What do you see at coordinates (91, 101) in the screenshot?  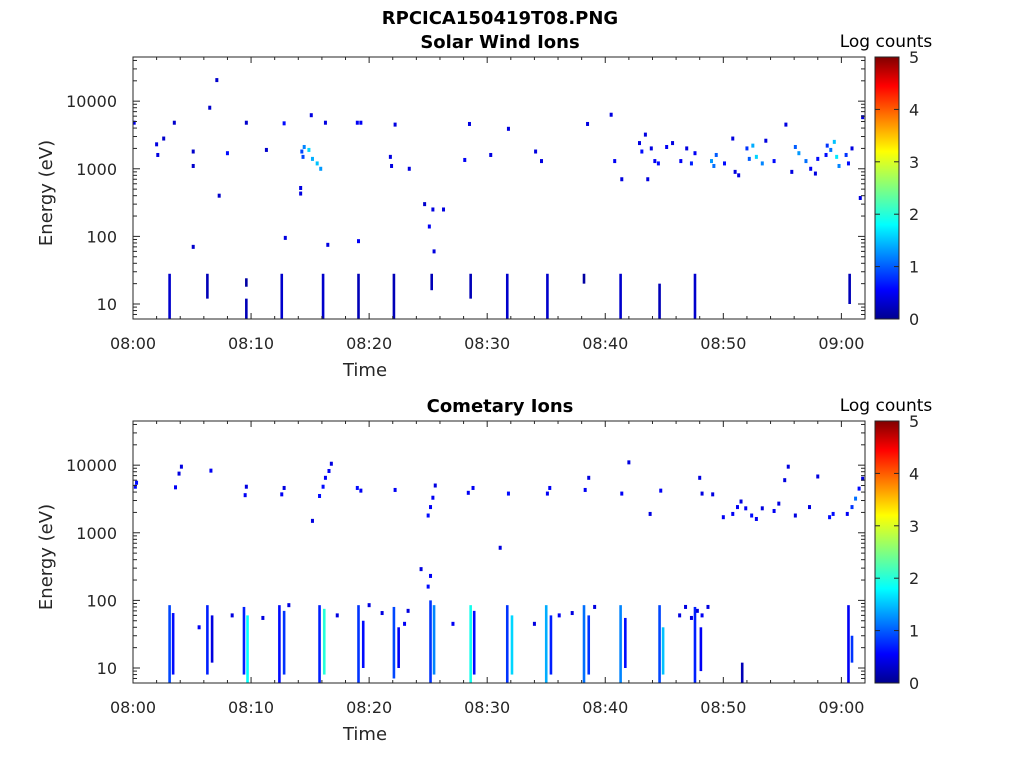 I see `y-tick-label: 10000` at bounding box center [91, 101].